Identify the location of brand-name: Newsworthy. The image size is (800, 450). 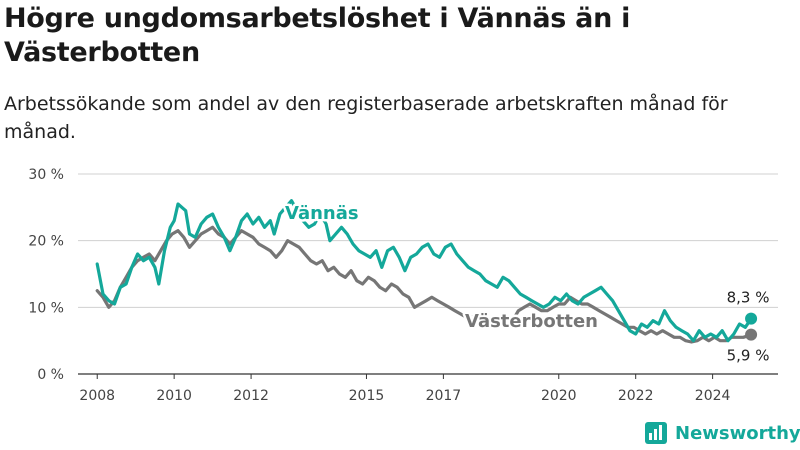
(737, 433).